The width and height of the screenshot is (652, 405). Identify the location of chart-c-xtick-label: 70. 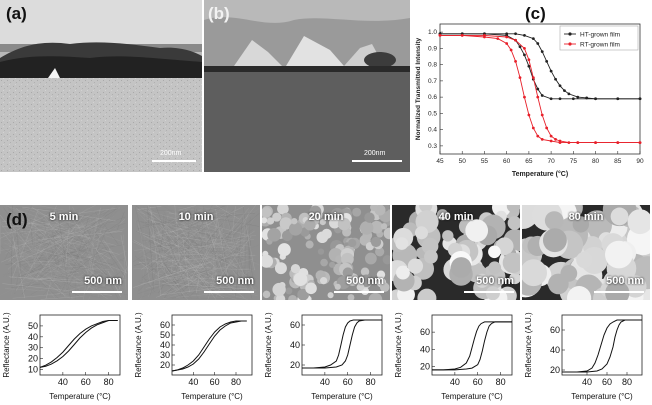
(551, 161).